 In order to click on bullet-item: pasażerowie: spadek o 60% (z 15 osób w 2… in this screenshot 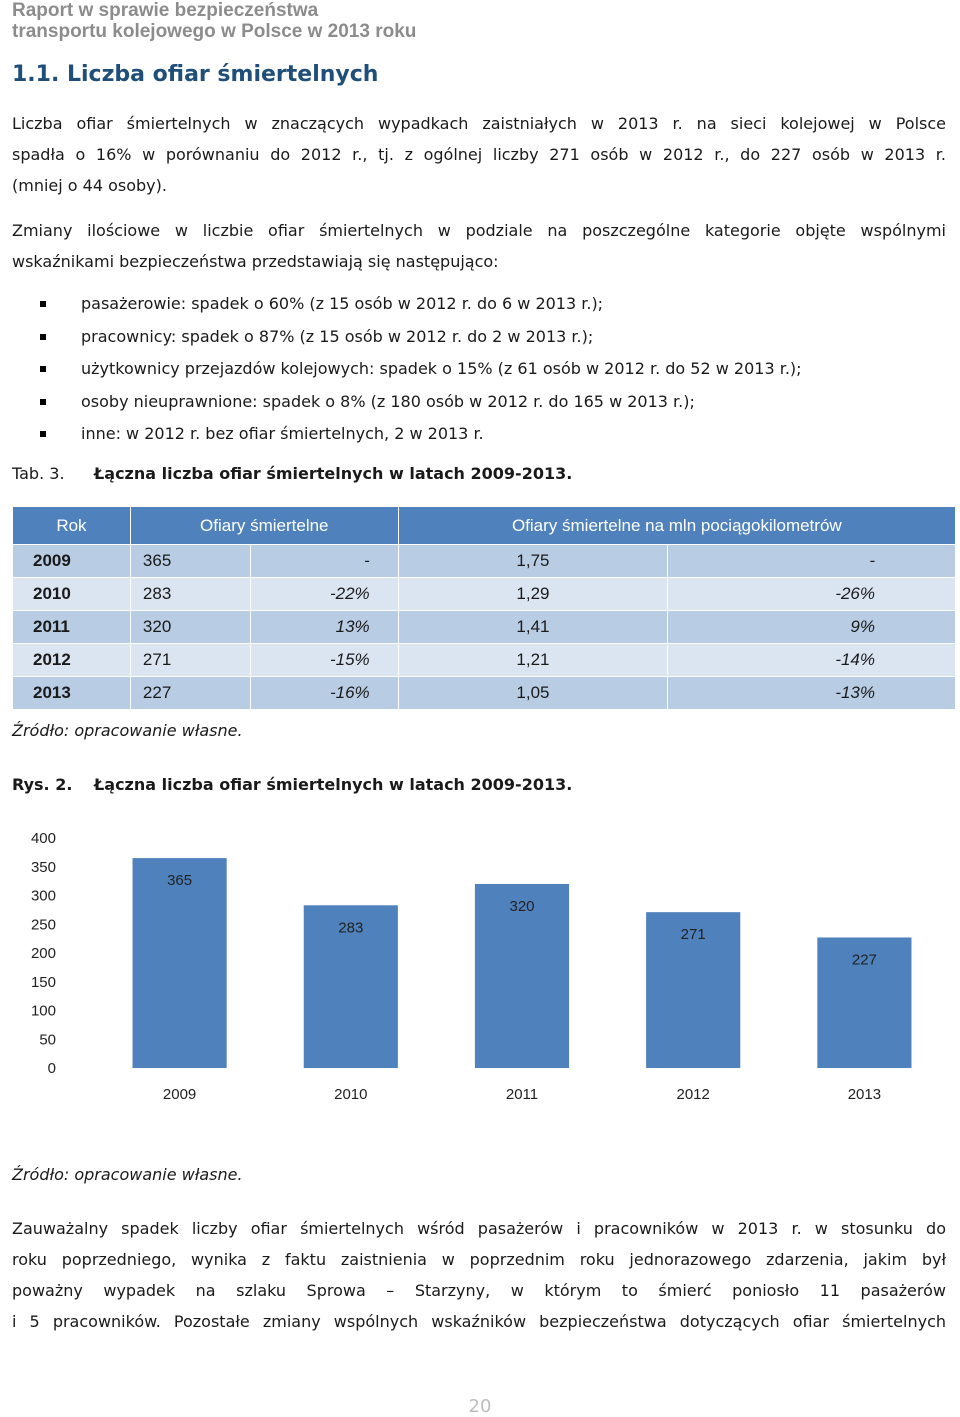, I will do `click(421, 304)`.